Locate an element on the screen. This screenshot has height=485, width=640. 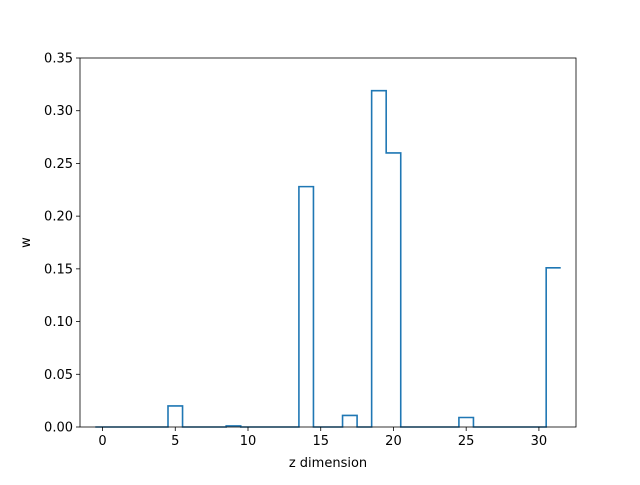
y-tick-label: 0.30 is located at coordinates (58, 111).